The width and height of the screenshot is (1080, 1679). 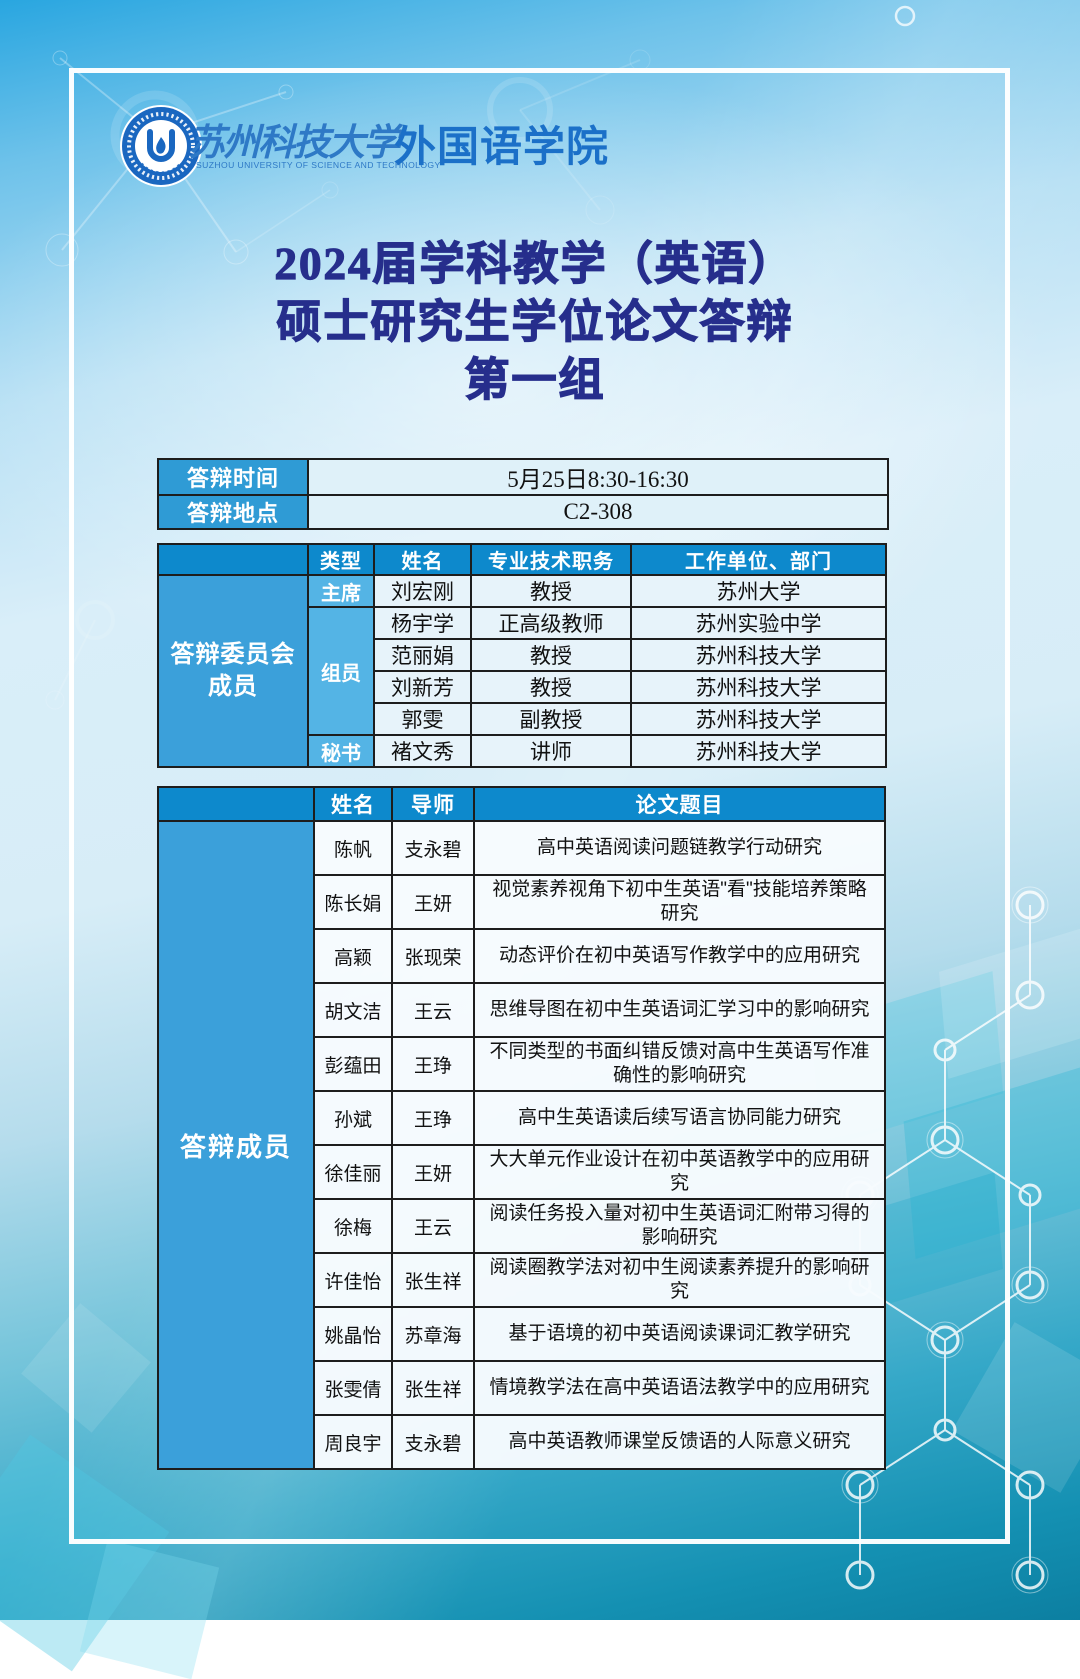 I want to click on info-table: 答辩时间 5月25日8:30-16:30 答辩地点 C2-308, so click(x=523, y=494).